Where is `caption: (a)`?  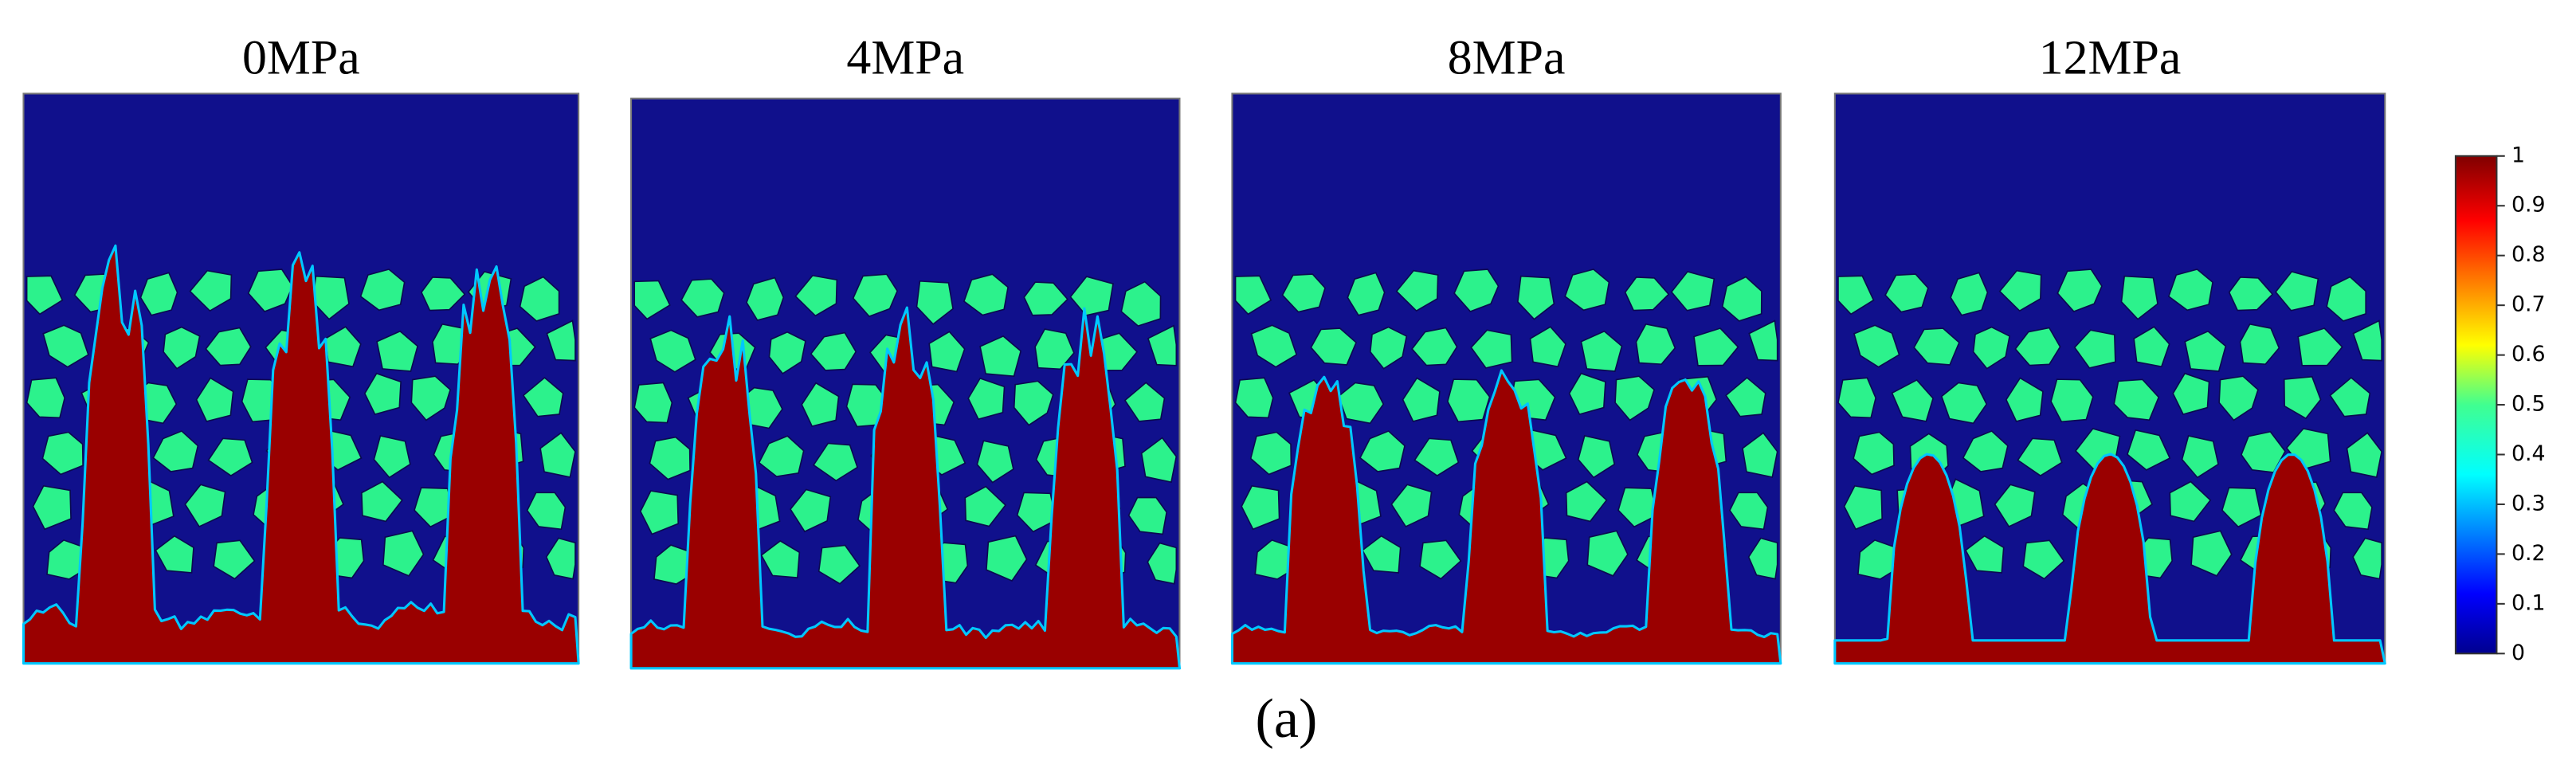 caption: (a) is located at coordinates (1287, 719).